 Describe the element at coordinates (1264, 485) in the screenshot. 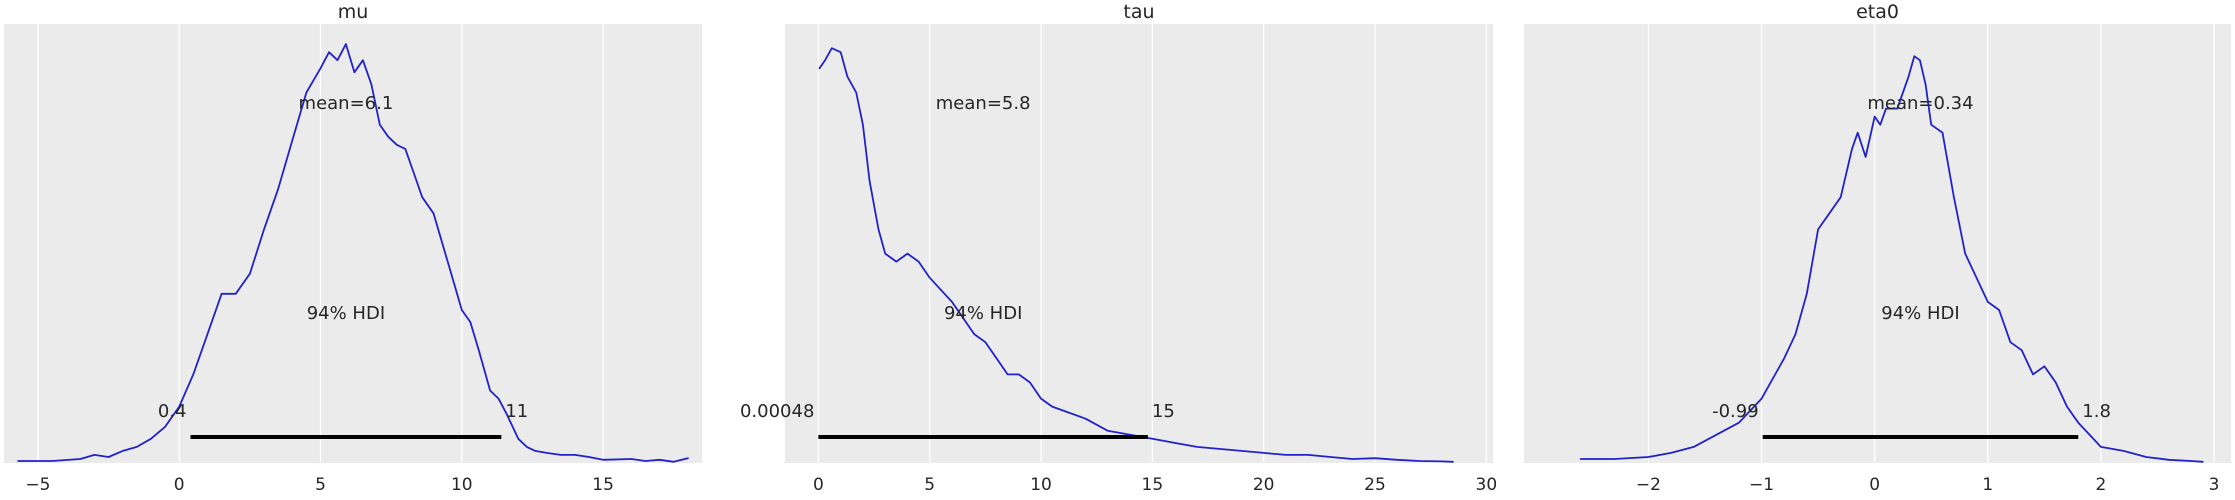

I see `x-tick-label: 20` at that location.